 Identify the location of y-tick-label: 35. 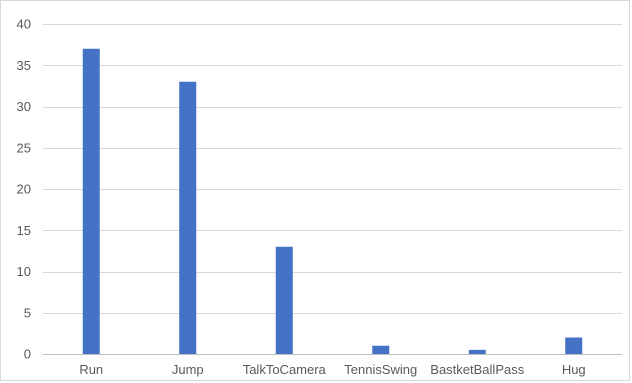
(24, 65).